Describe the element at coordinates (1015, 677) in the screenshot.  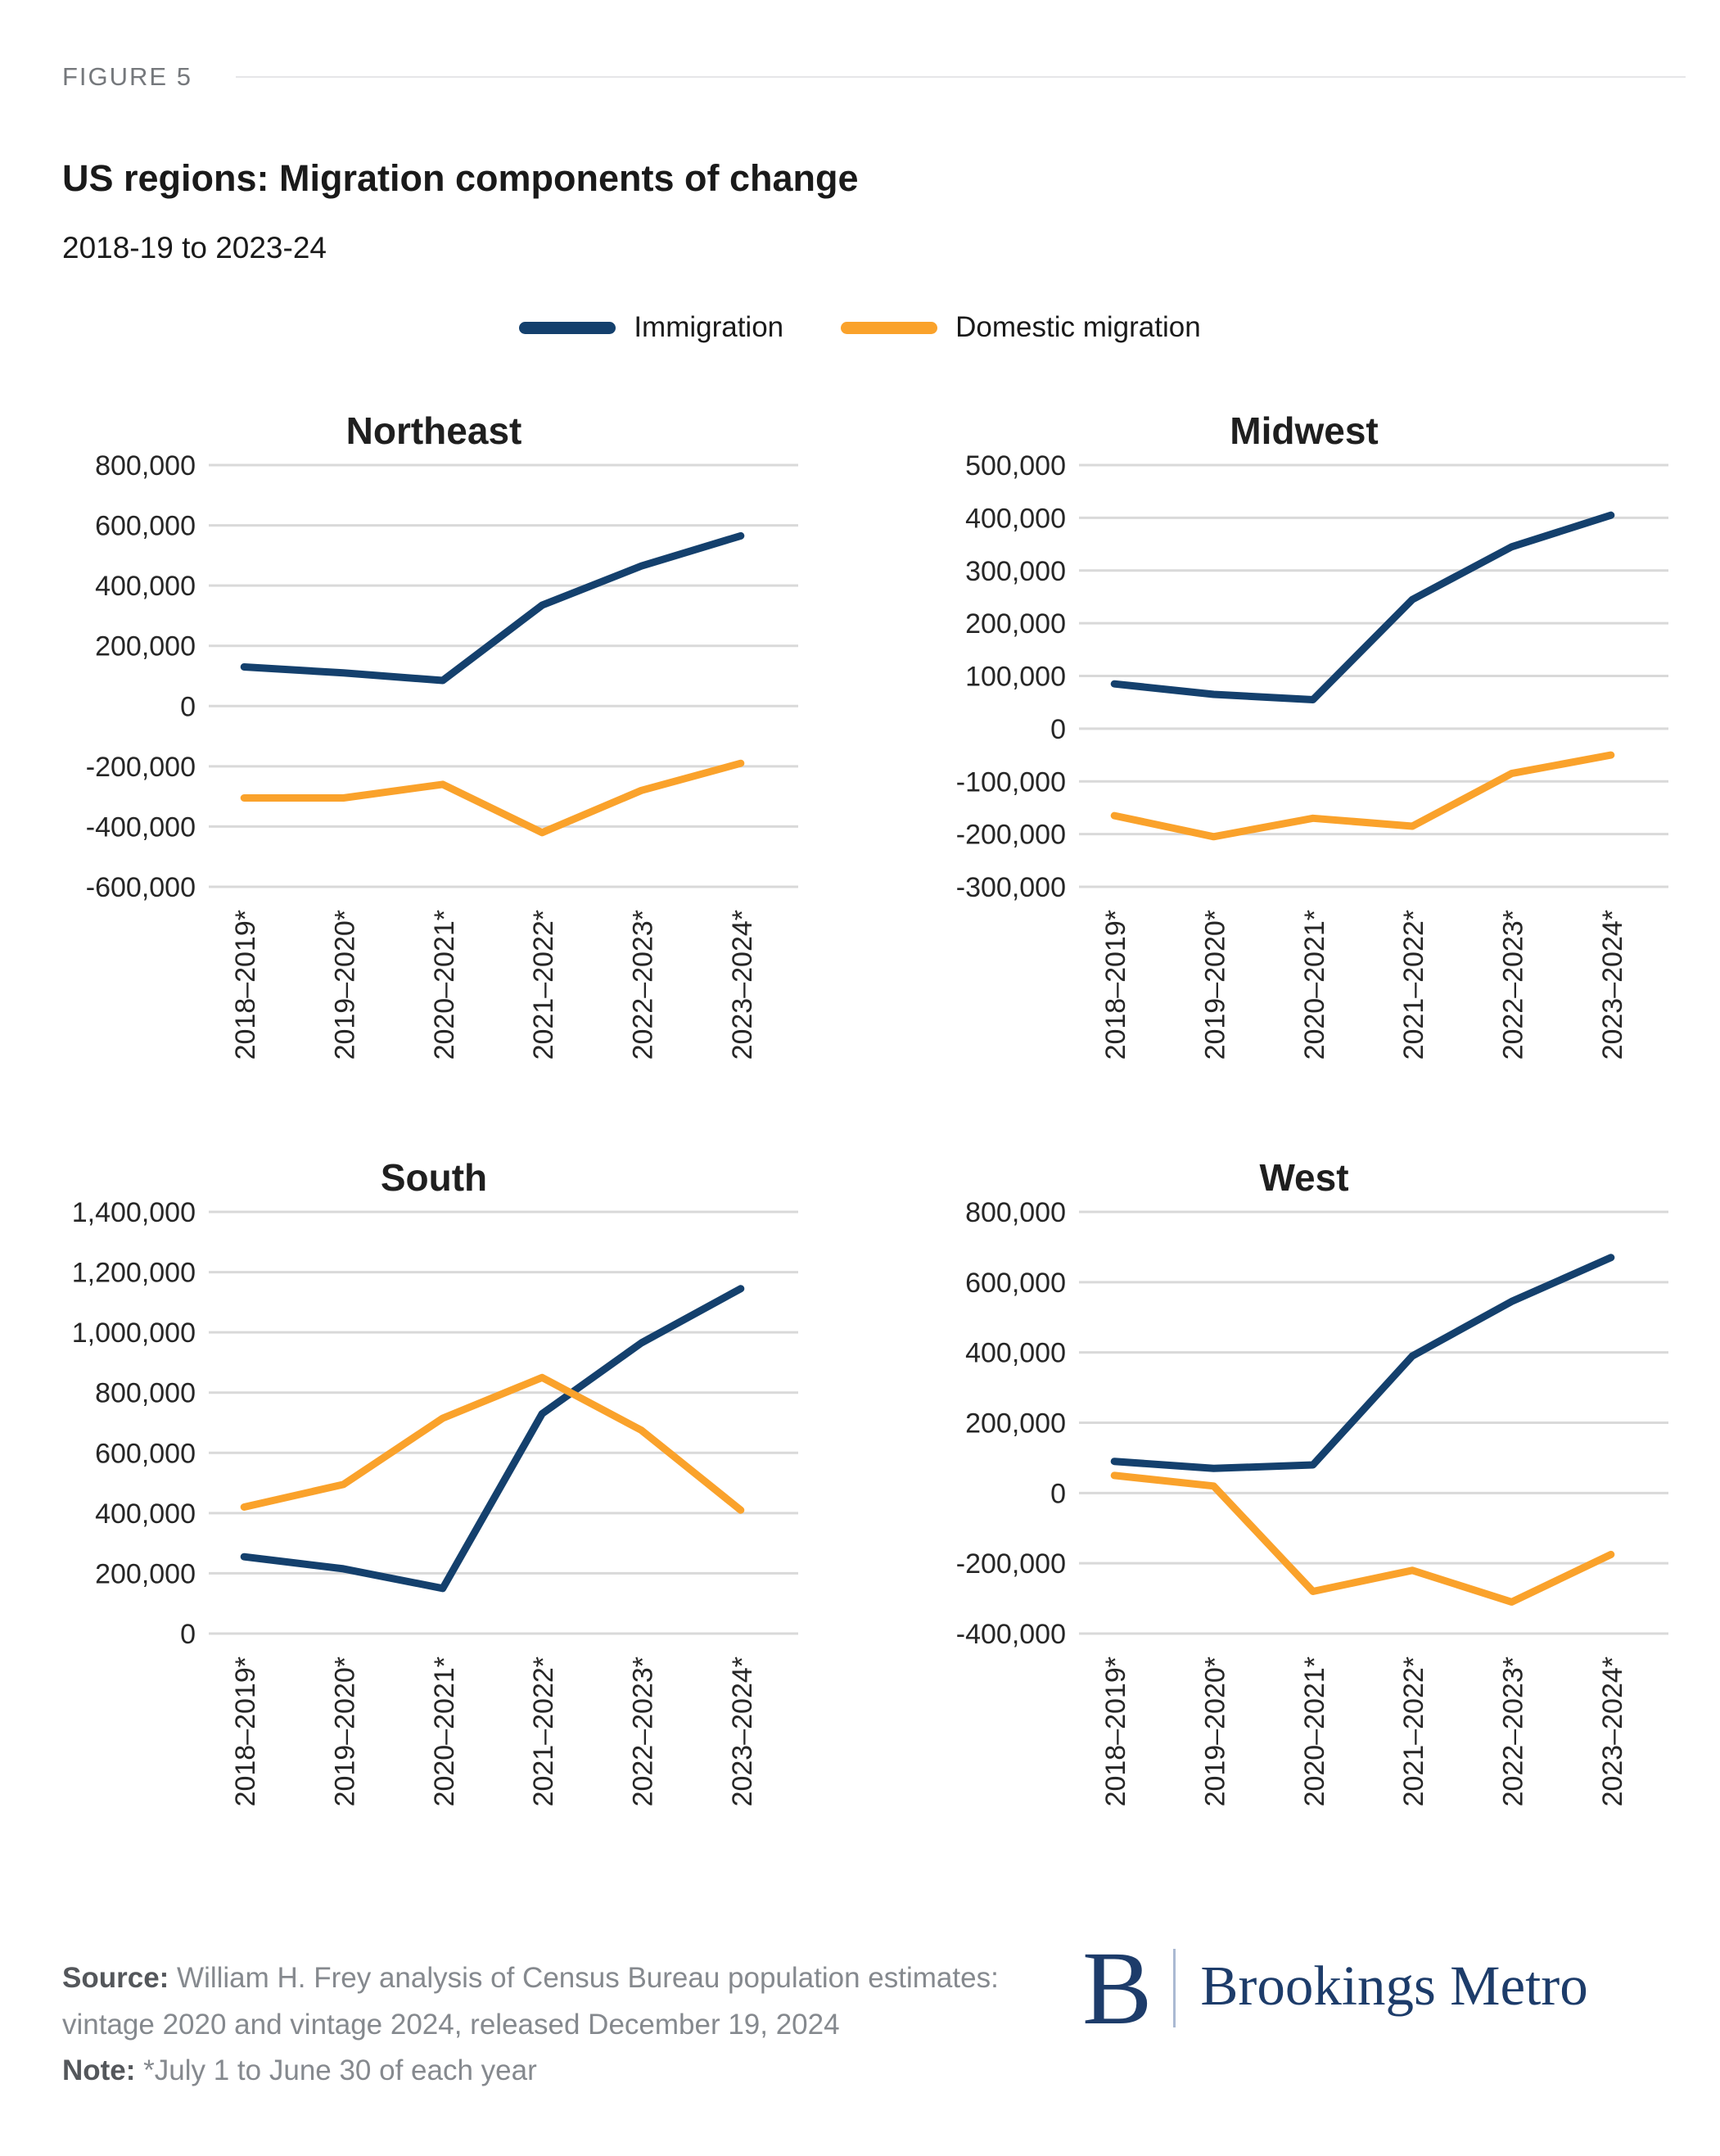
I see `y-tick-label: 100,000` at that location.